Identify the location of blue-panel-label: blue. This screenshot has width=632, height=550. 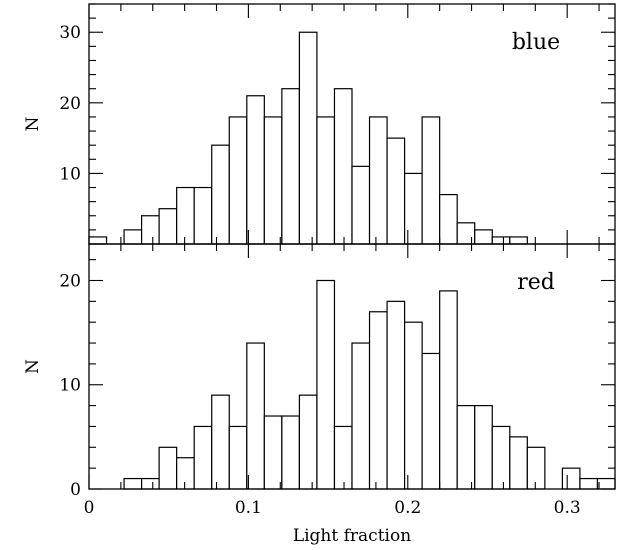
(536, 42).